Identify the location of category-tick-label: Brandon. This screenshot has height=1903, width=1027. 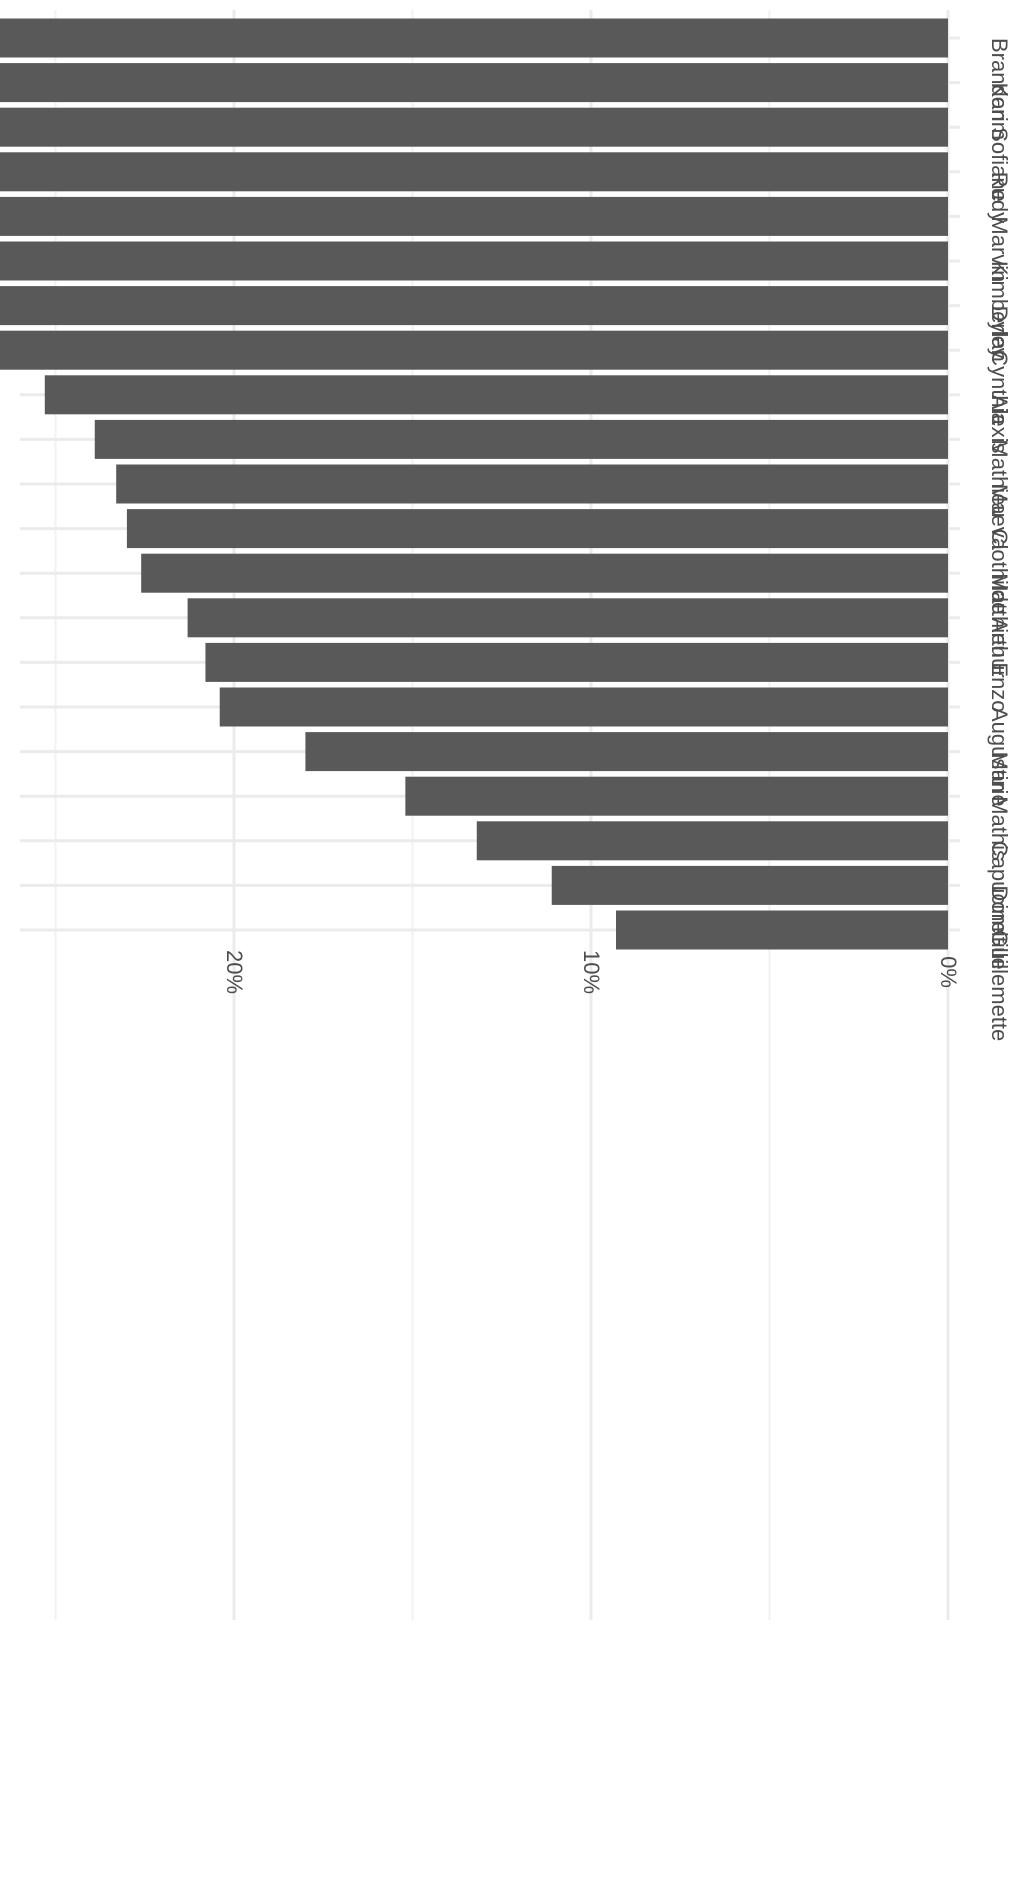
(999, 79).